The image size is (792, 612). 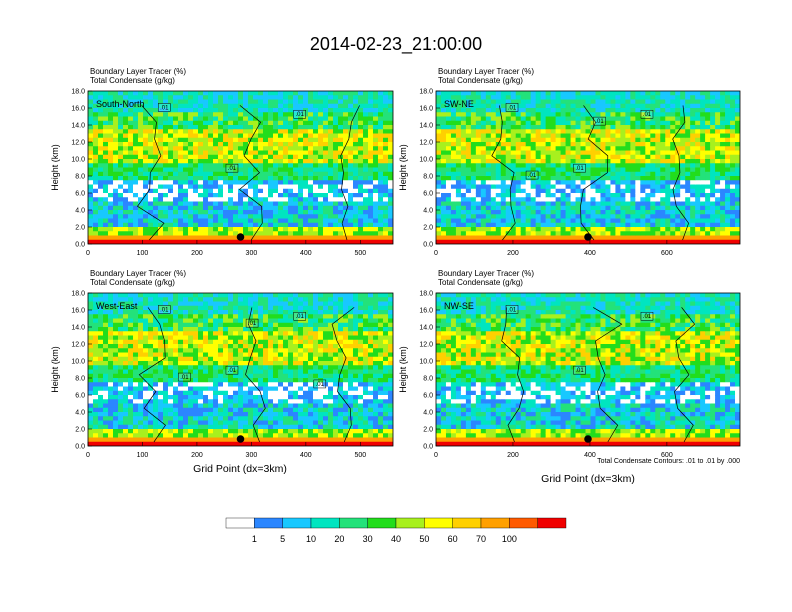 I want to click on colorbar-label: 70, so click(x=481, y=539).